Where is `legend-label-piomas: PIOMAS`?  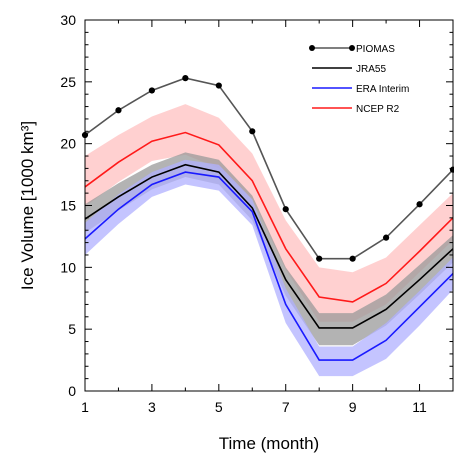
legend-label-piomas: PIOMAS is located at coordinates (375, 49).